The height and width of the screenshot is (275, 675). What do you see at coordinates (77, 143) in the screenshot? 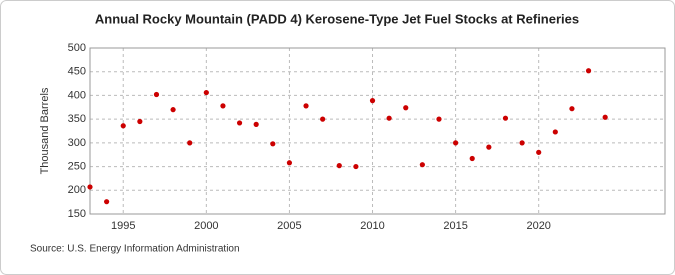
I see `y-tick-label: 300` at bounding box center [77, 143].